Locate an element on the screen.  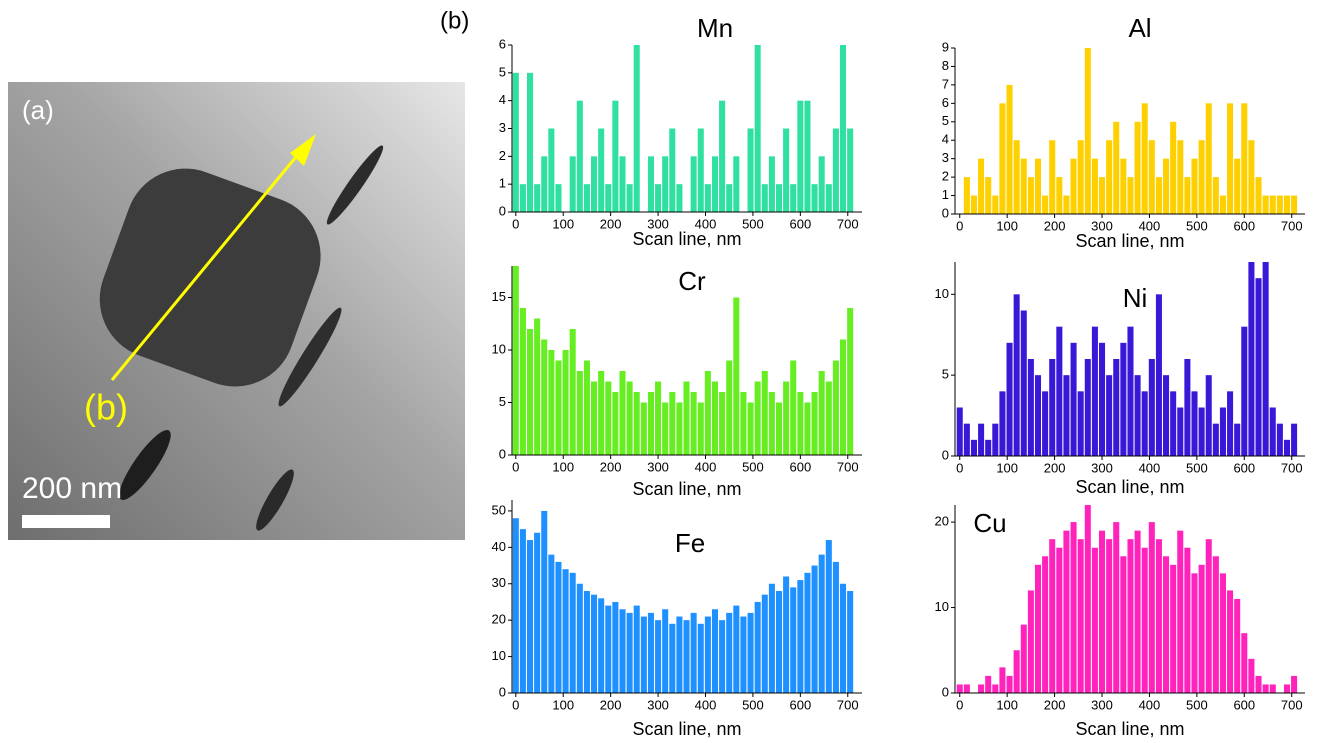
chart-title: Fe is located at coordinates (690, 543).